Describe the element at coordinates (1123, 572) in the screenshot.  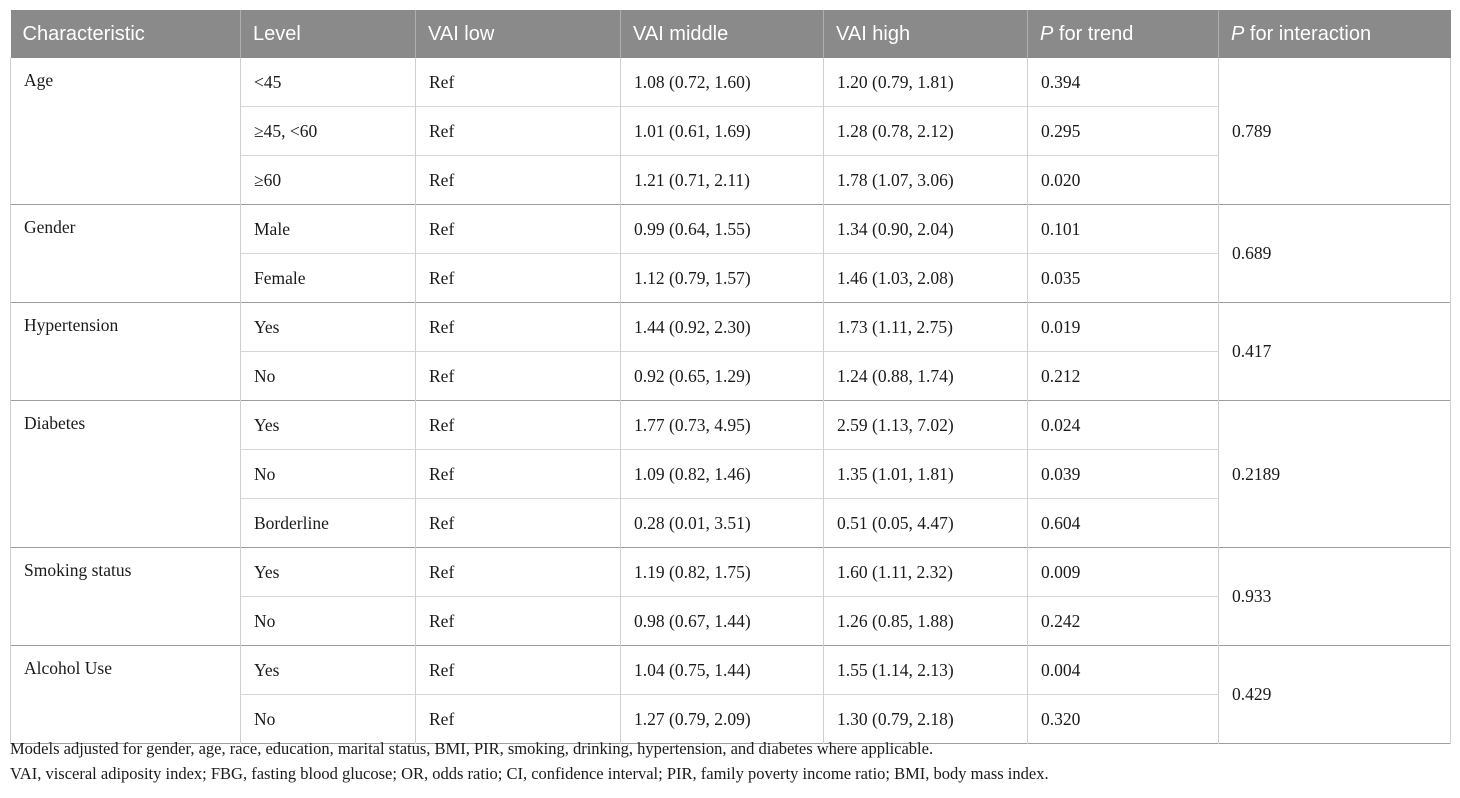
I see `p-trend-cell: 0.009` at that location.